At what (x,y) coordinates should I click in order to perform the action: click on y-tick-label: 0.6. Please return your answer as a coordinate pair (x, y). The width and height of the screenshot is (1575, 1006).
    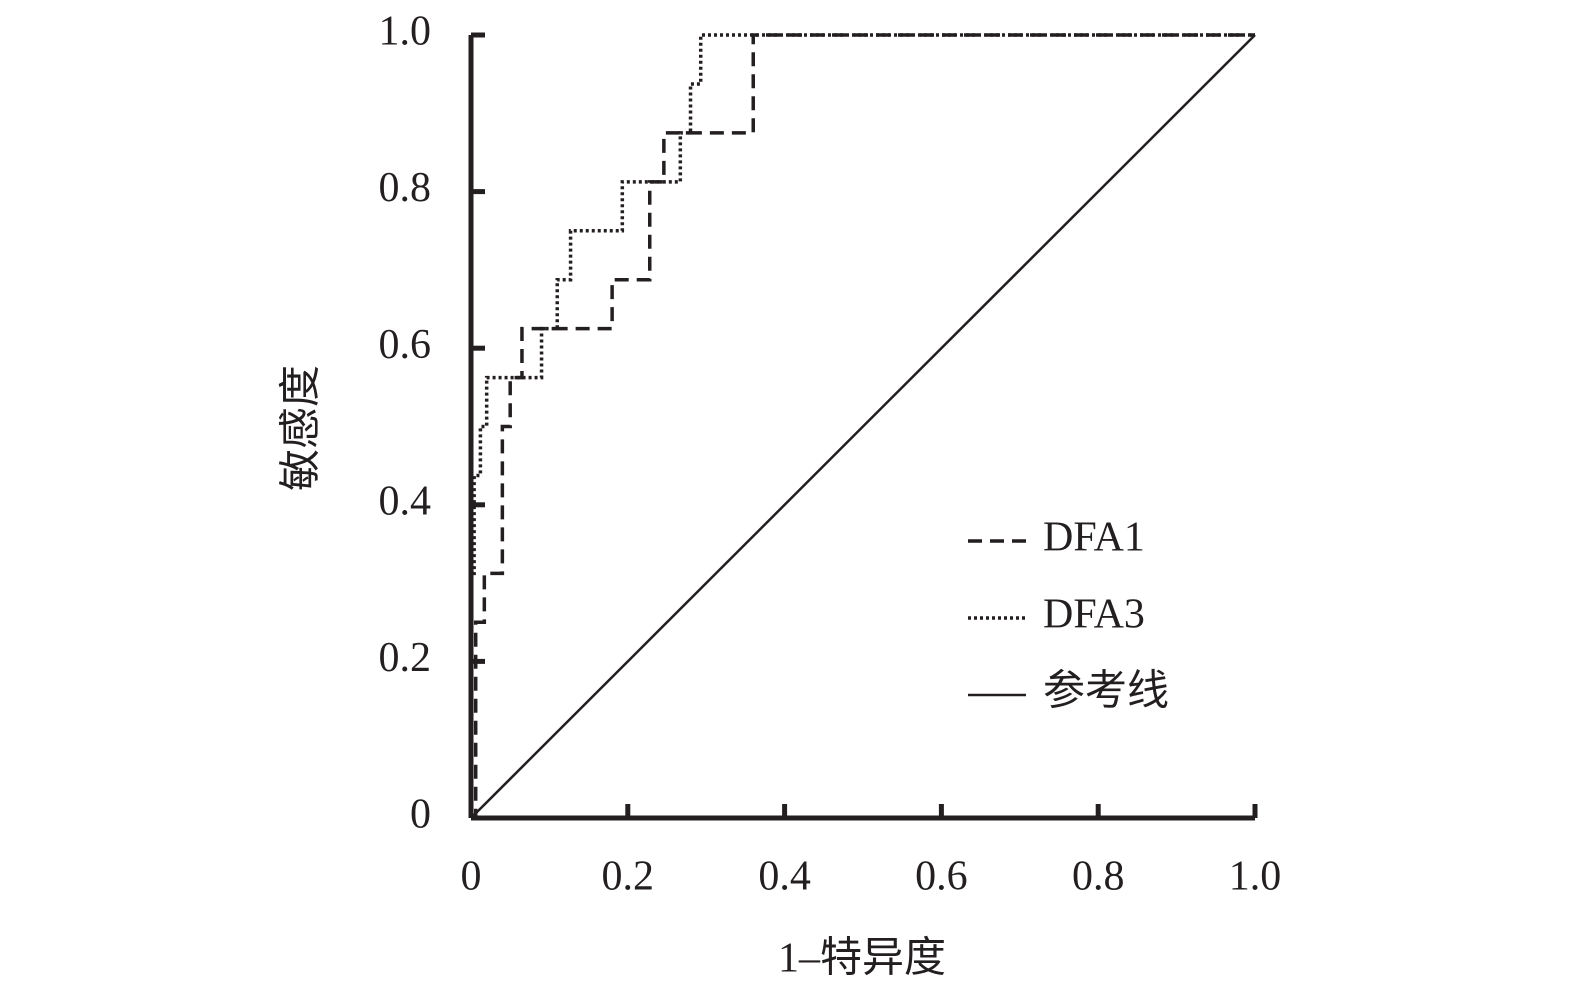
    Looking at the image, I should click on (405, 345).